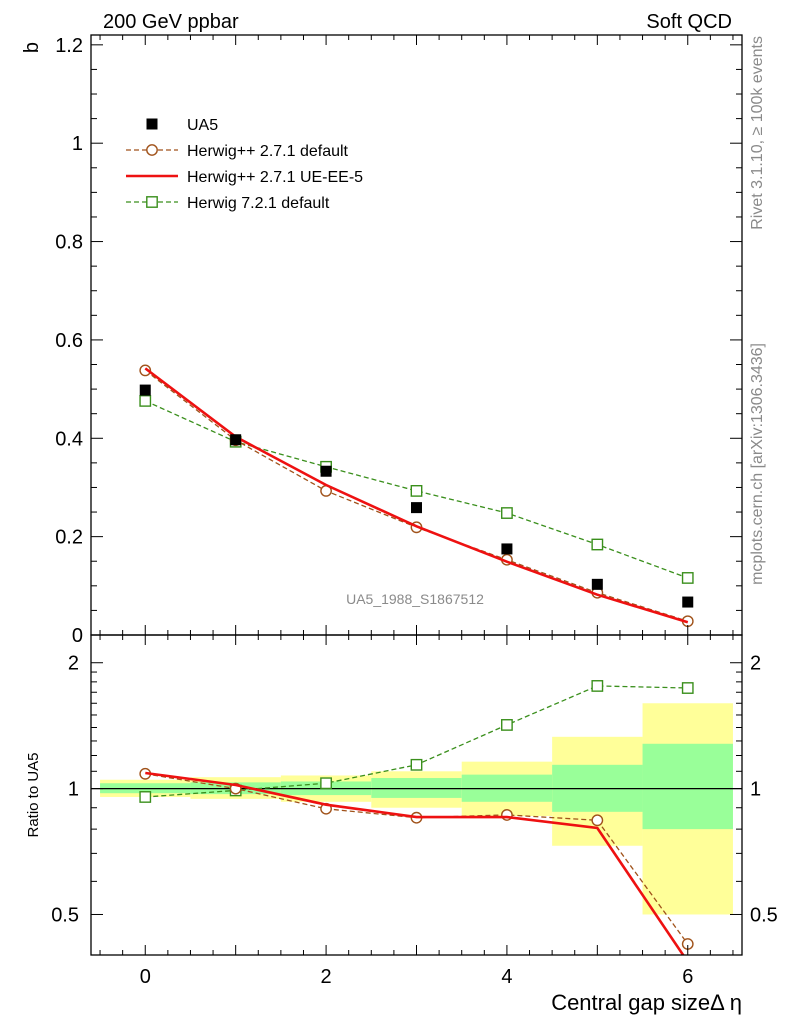 The image size is (786, 1024). What do you see at coordinates (764, 915) in the screenshot?
I see `ratio-y-tick-label-right: 0.5` at bounding box center [764, 915].